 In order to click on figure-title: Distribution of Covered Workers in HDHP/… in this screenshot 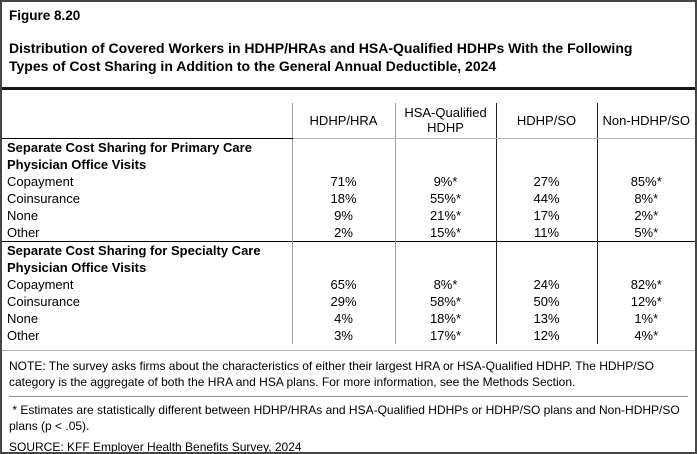, I will do `click(321, 57)`.